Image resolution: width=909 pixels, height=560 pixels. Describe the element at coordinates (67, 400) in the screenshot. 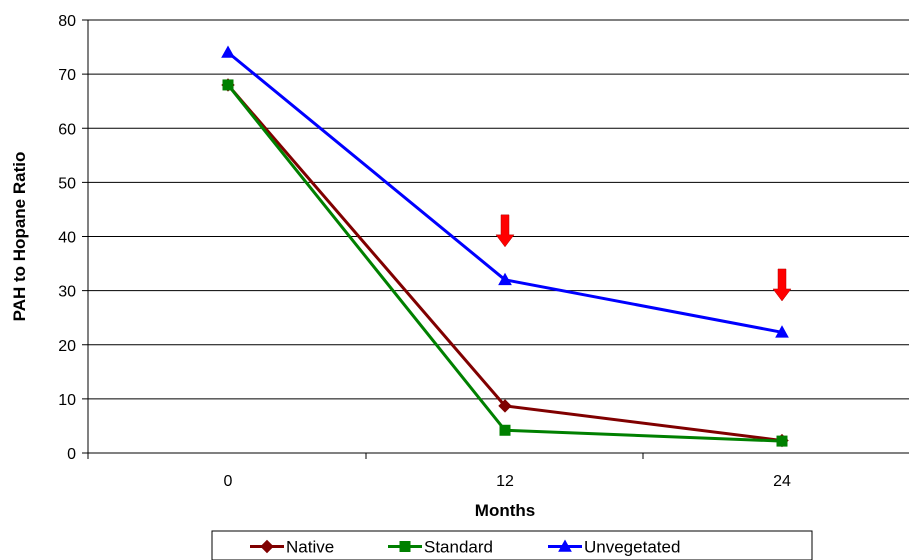

I see `y-tick-label: 10` at that location.